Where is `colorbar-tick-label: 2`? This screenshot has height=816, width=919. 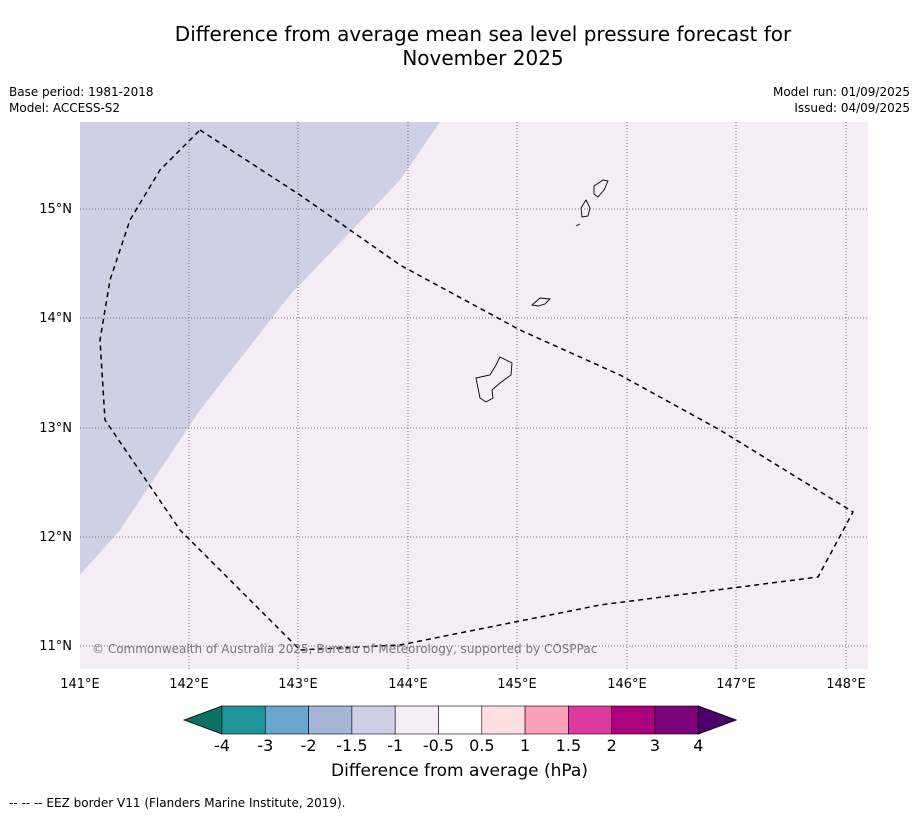 colorbar-tick-label: 2 is located at coordinates (612, 745).